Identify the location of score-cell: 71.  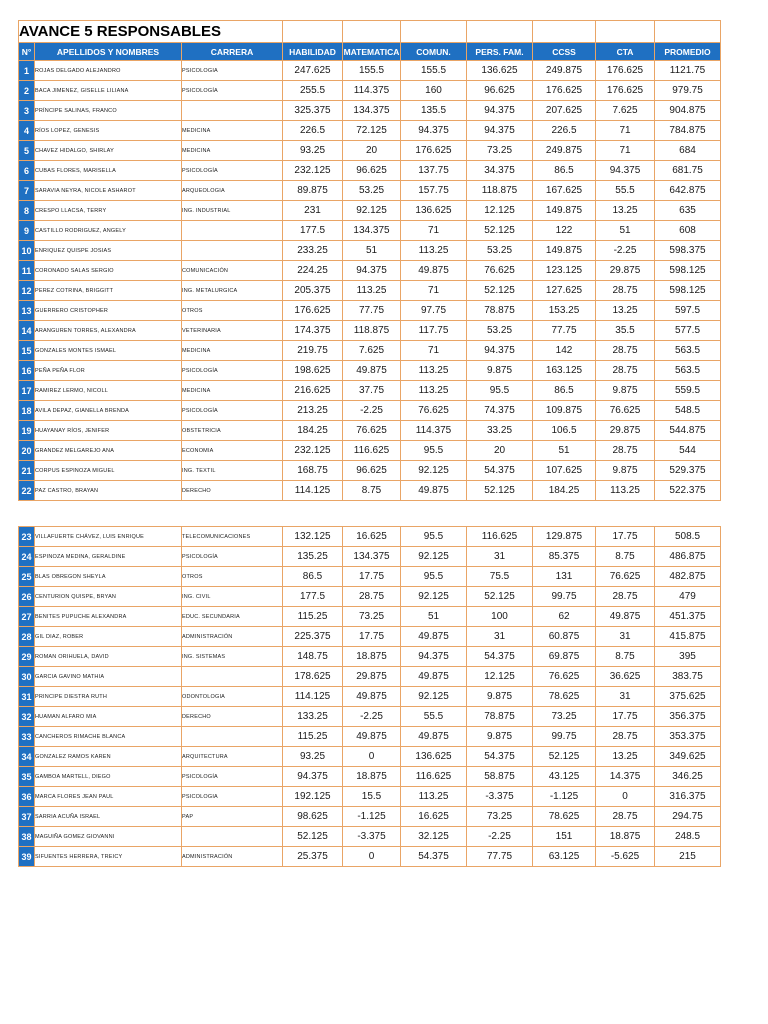
(625, 130).